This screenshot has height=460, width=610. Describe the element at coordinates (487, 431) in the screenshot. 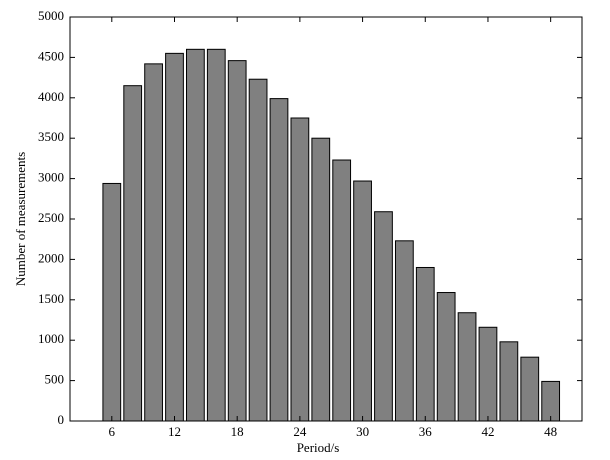

I see `x-tick-label: 42` at that location.